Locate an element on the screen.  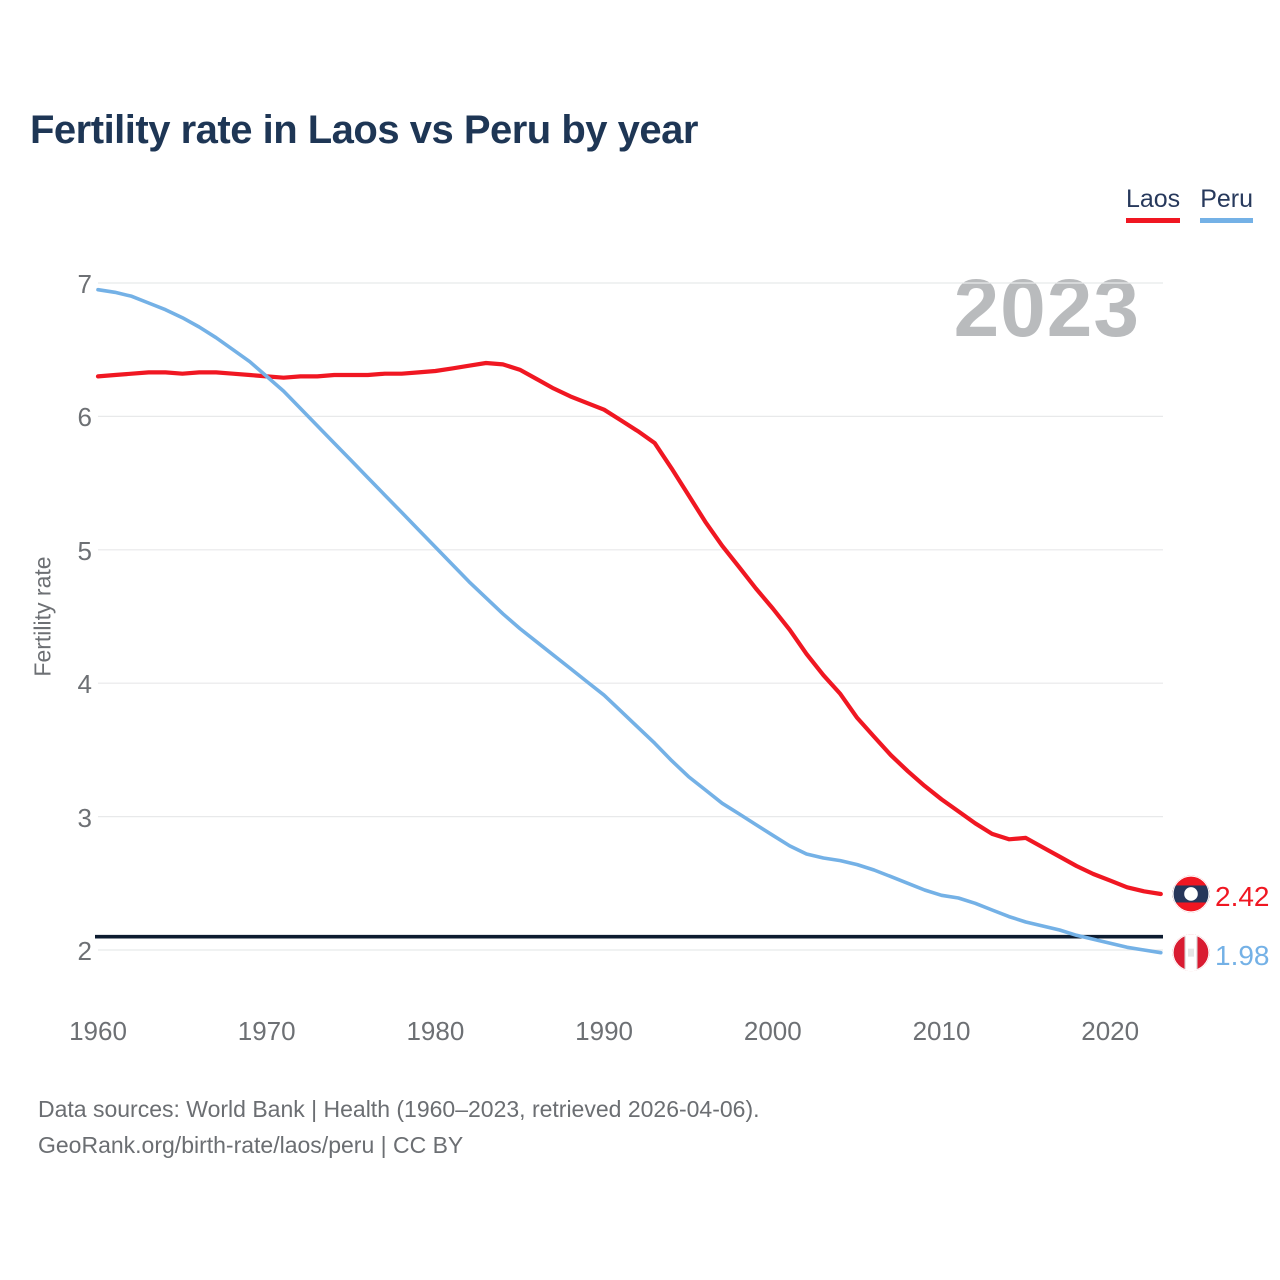
peru-end-value: 1.98 is located at coordinates (1242, 955).